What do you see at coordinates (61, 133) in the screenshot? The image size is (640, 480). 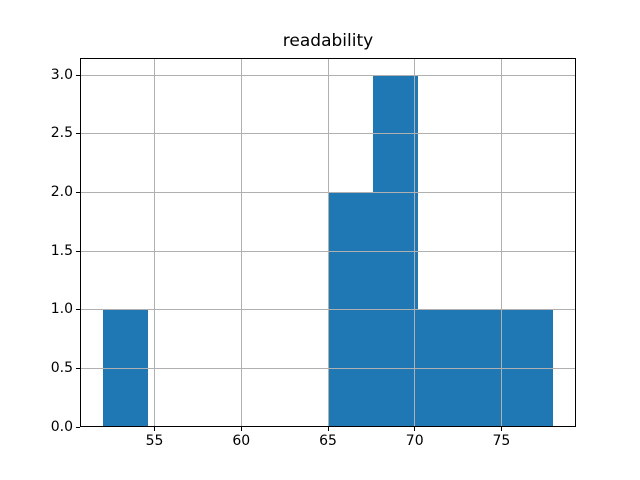 I see `y-tick-label: 2.5` at bounding box center [61, 133].